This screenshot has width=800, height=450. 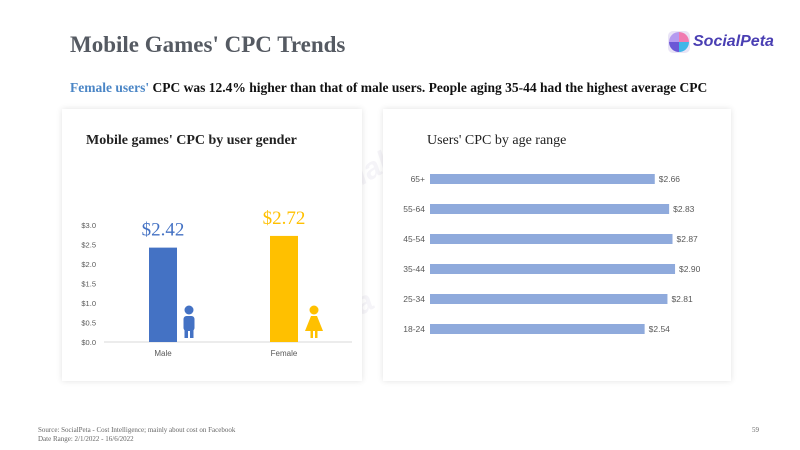 I want to click on bar-65plus, so click(x=542, y=179).